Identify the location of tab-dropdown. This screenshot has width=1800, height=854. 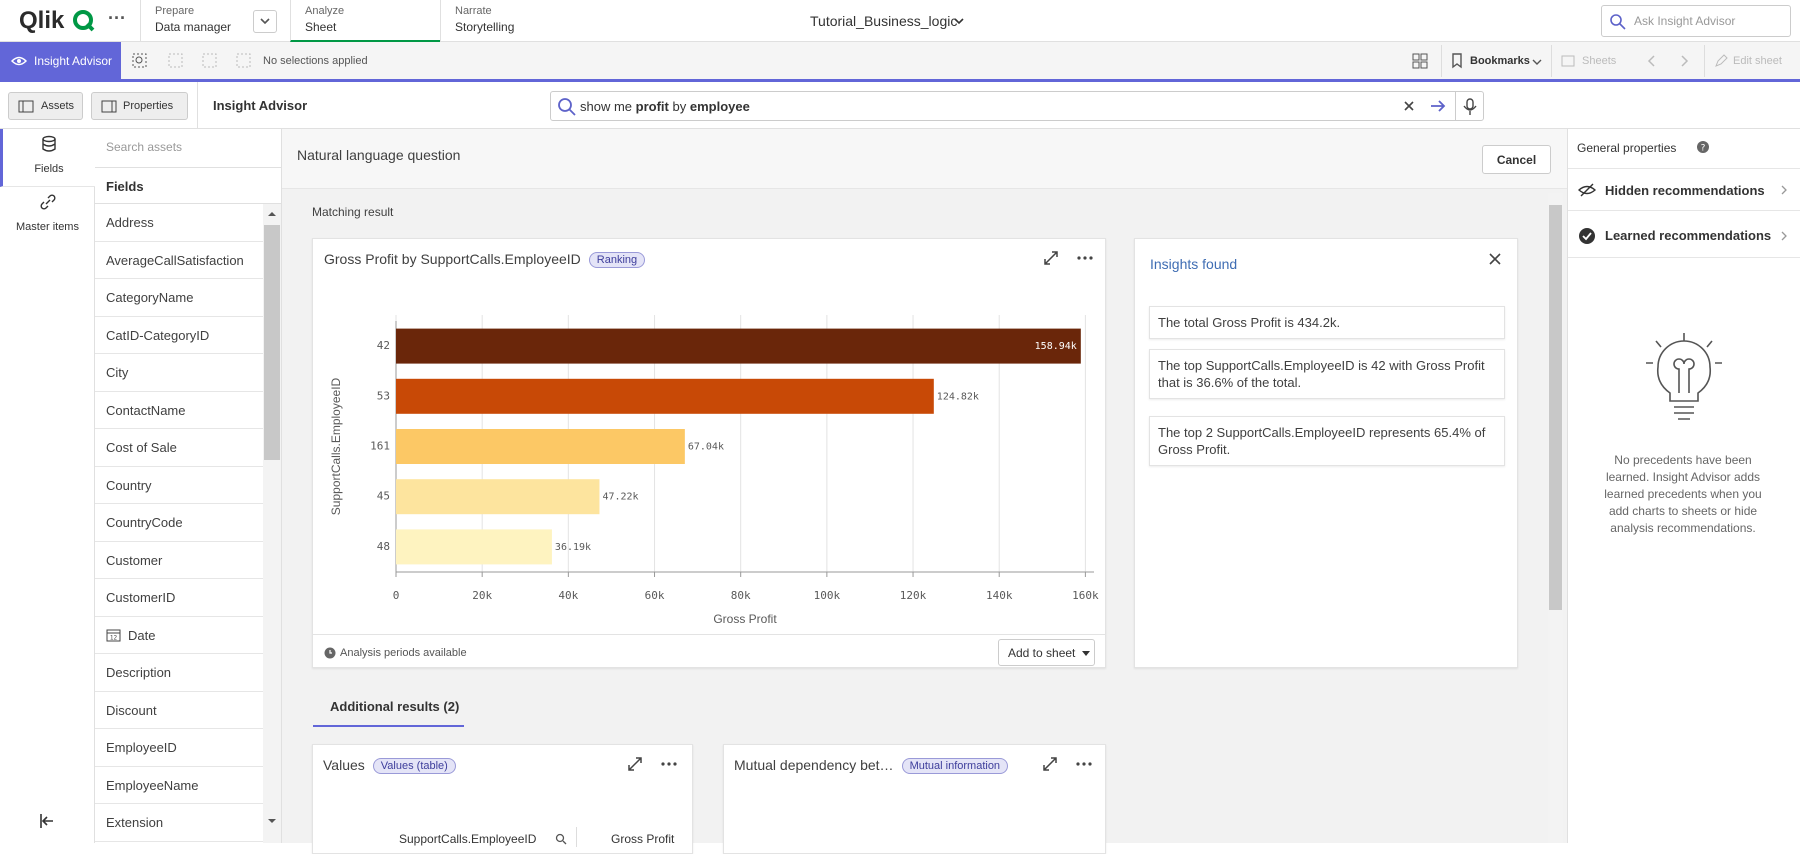
(265, 21).